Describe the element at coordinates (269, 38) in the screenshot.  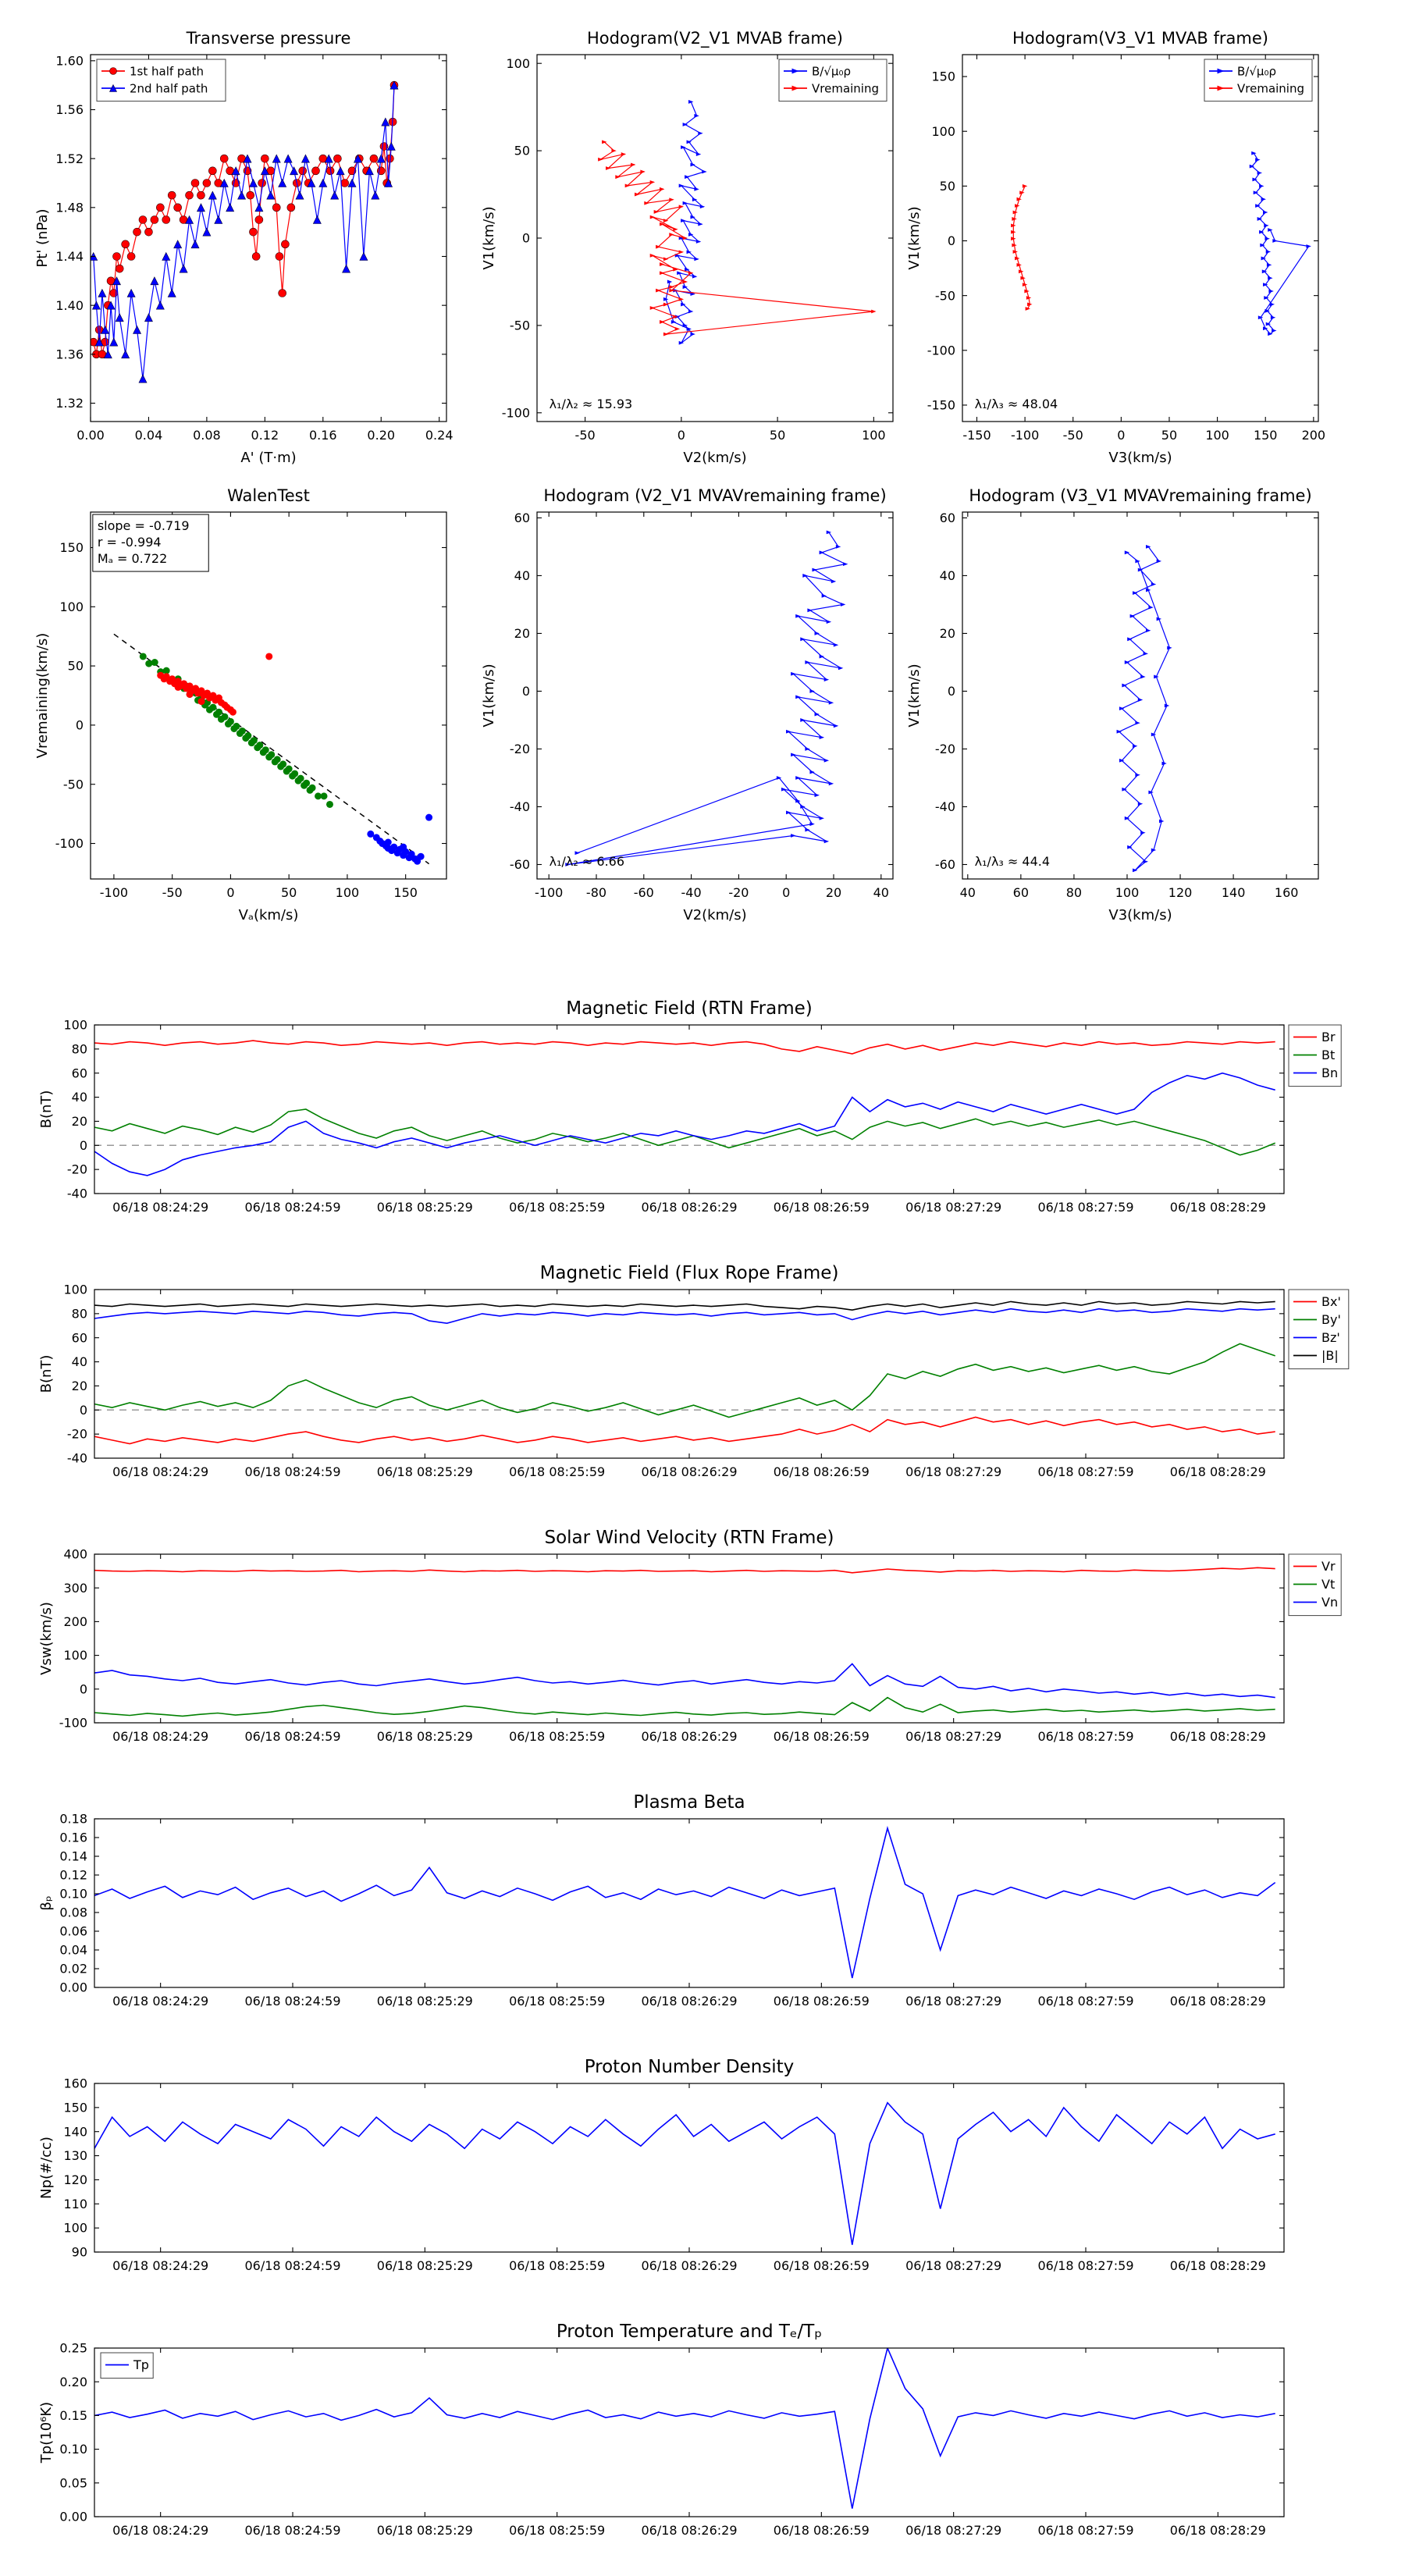
I see `chart-title: Transverse pressure` at that location.